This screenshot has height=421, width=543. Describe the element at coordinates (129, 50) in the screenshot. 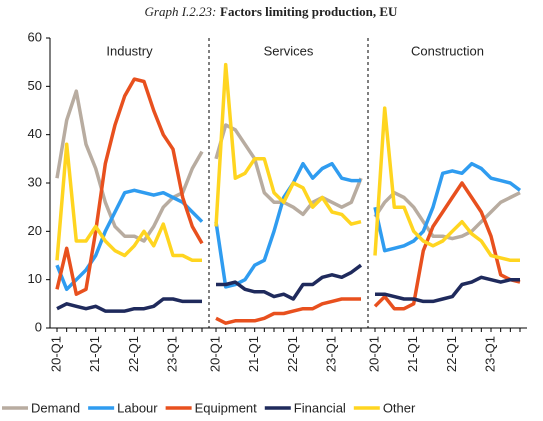

I see `panel-title: Industry` at that location.